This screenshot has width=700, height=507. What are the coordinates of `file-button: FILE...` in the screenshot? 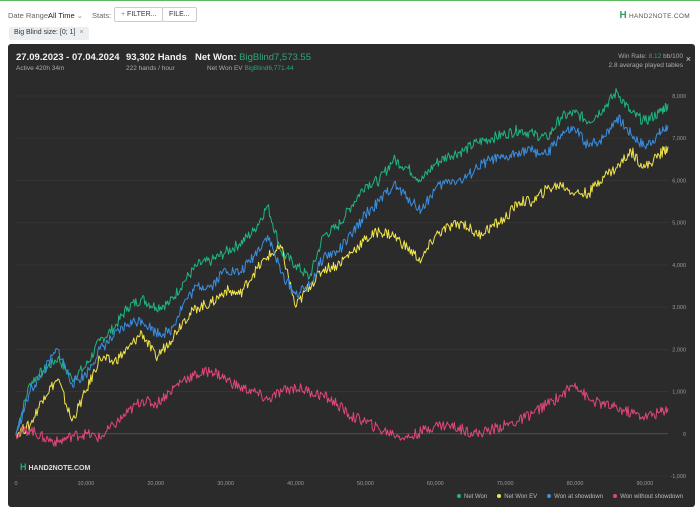 It's located at (179, 14).